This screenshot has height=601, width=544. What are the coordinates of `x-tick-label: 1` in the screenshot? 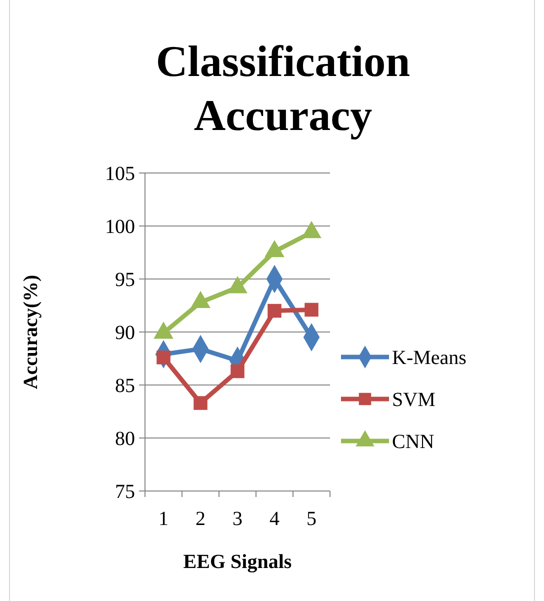 It's located at (163, 519).